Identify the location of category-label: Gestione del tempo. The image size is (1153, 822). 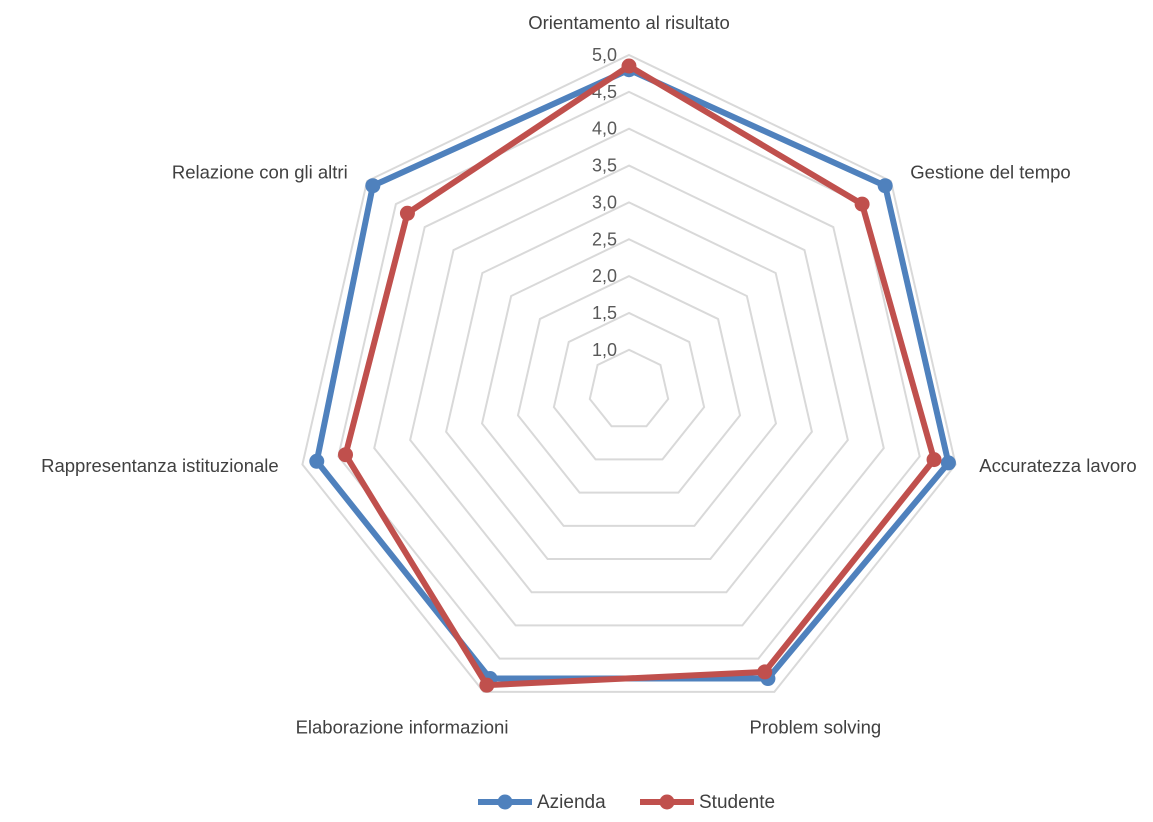
(990, 172).